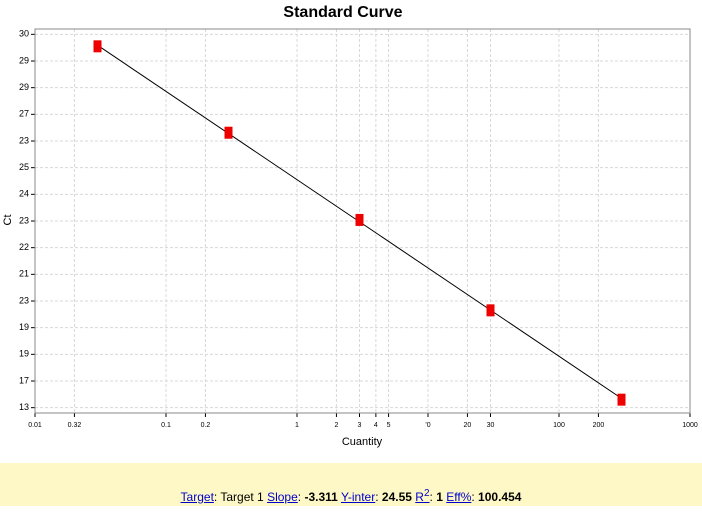 The width and height of the screenshot is (702, 528). What do you see at coordinates (24, 380) in the screenshot?
I see `y-tick-label: 17` at bounding box center [24, 380].